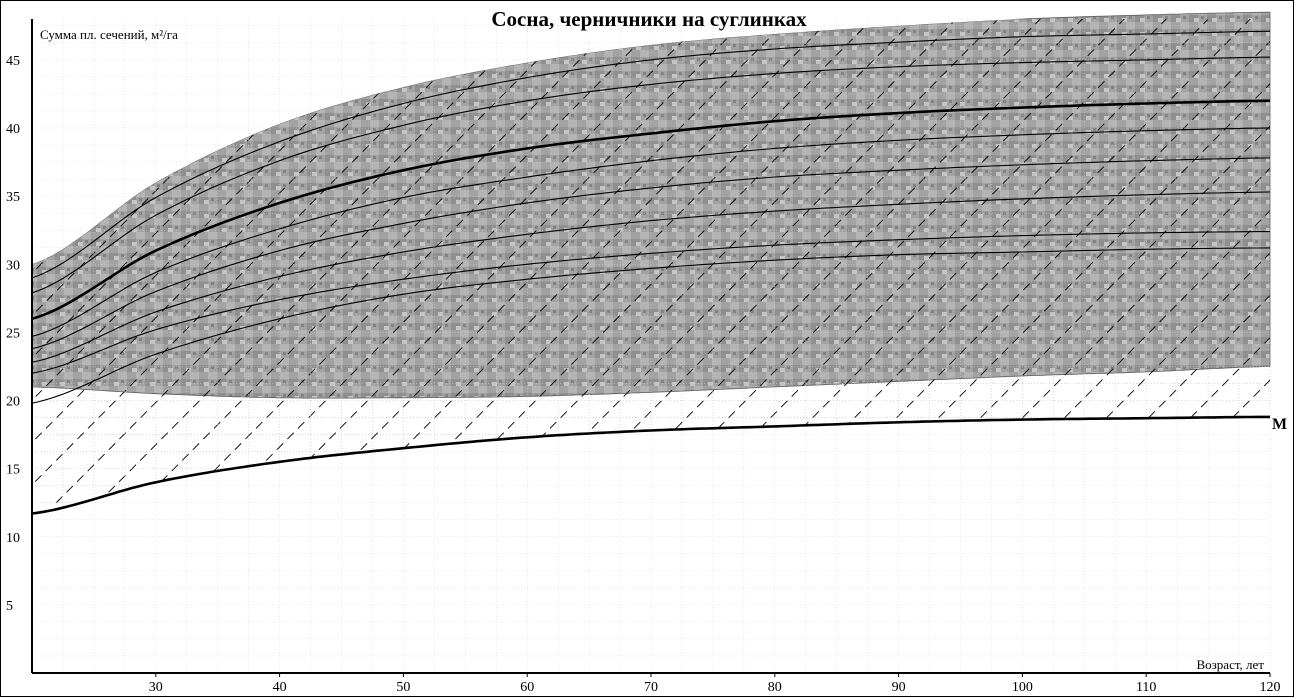  I want to click on y-tick-label: 15, so click(13, 470).